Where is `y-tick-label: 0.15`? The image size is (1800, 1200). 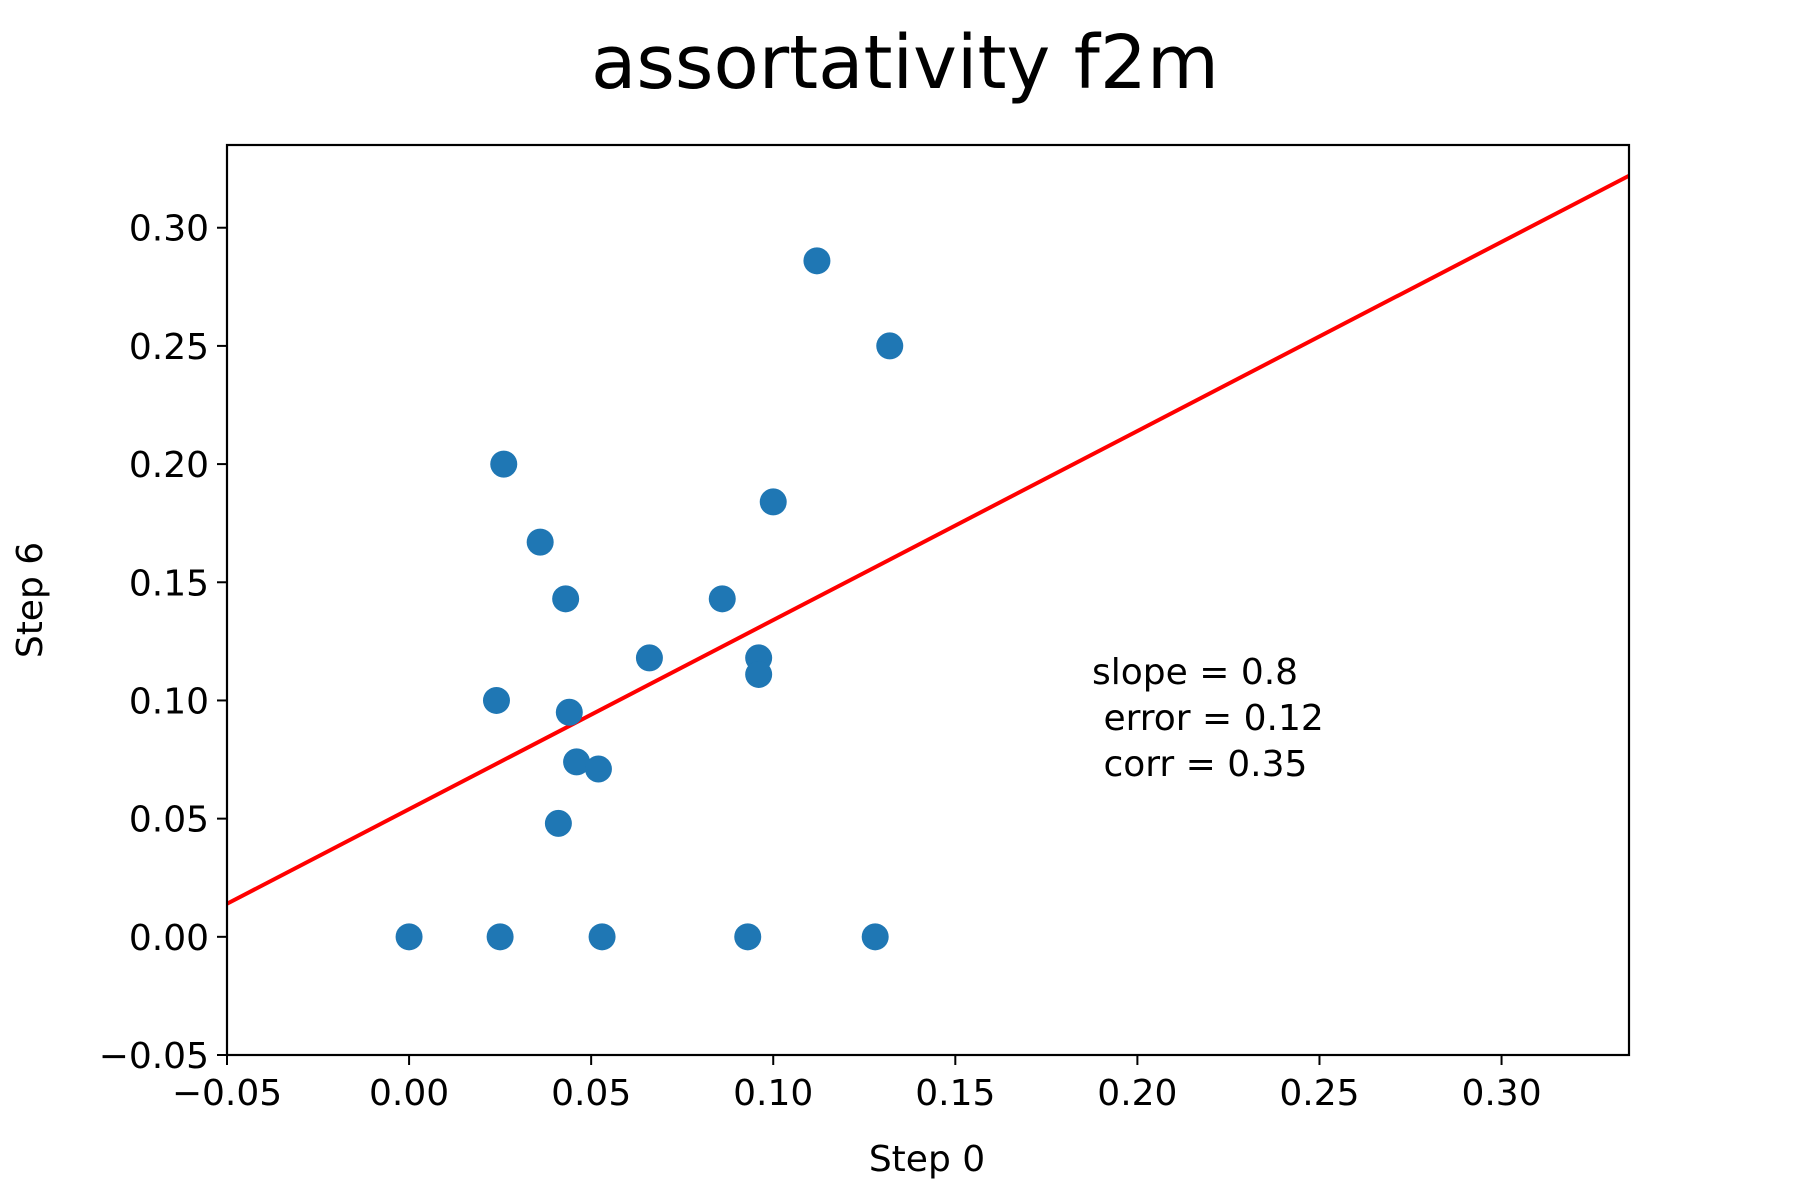
y-tick-label: 0.15 is located at coordinates (169, 583).